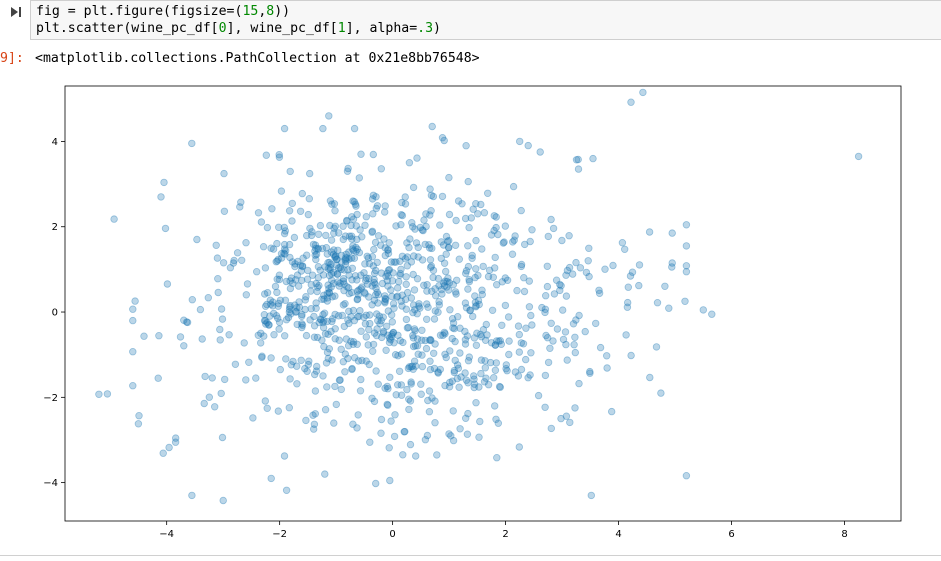 This screenshot has height=561, width=941. Describe the element at coordinates (16, 12) in the screenshot. I see `run-cell-icon` at that location.